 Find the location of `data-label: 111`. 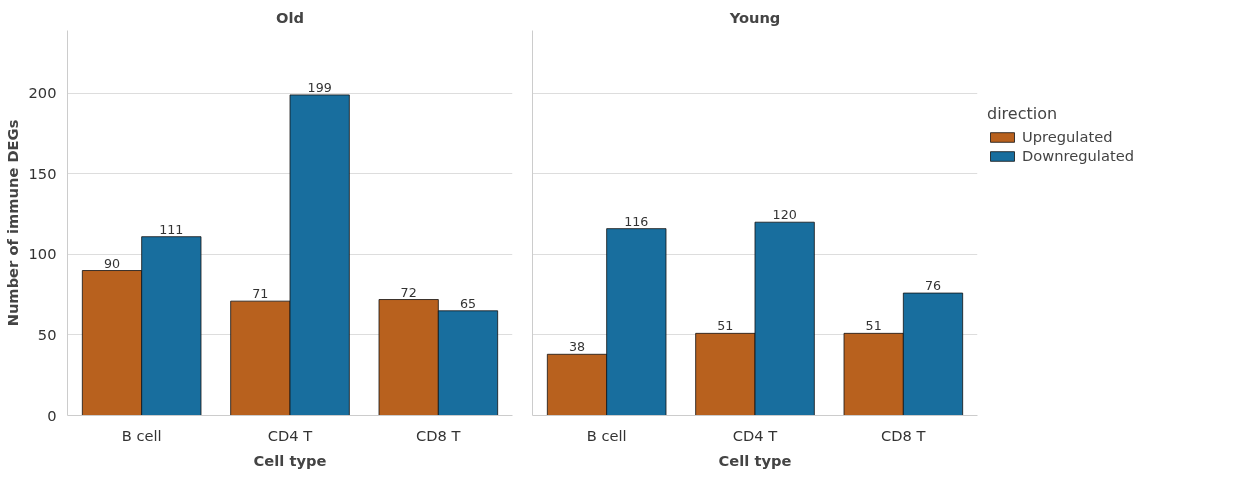

data-label: 111 is located at coordinates (171, 229).